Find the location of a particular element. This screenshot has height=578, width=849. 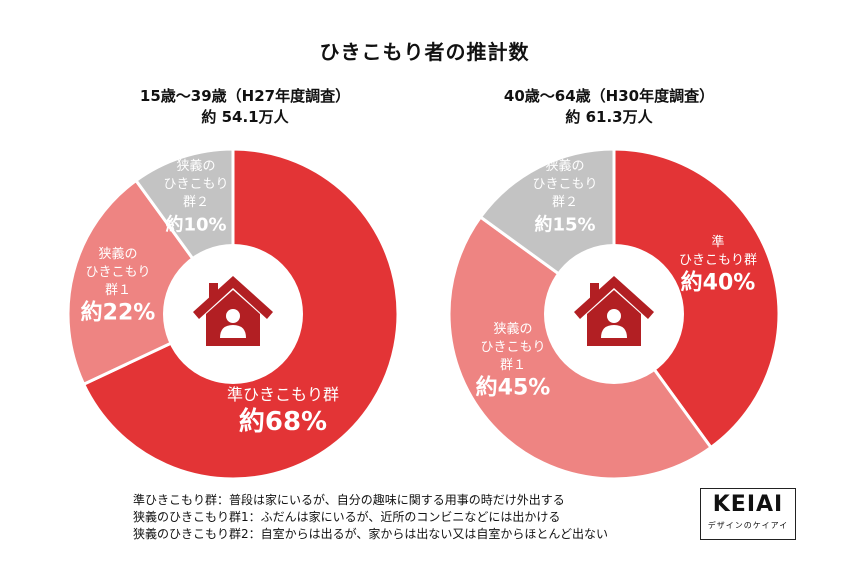

right-house-person-icon is located at coordinates (614, 311).